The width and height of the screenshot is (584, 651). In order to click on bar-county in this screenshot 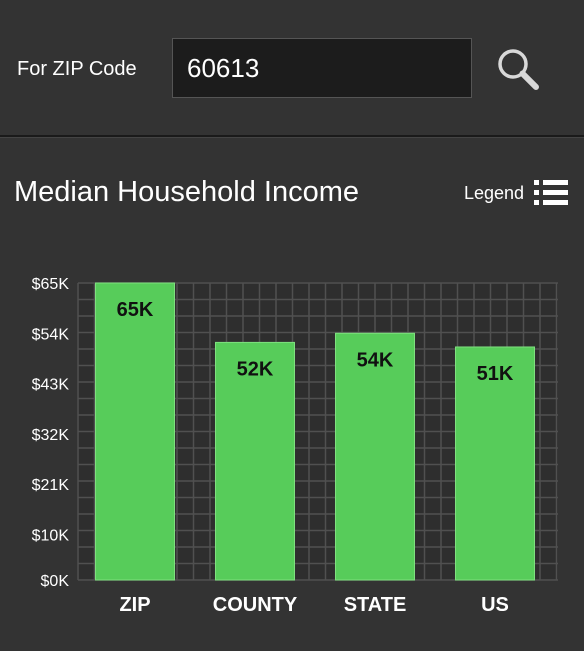, I will do `click(255, 461)`.